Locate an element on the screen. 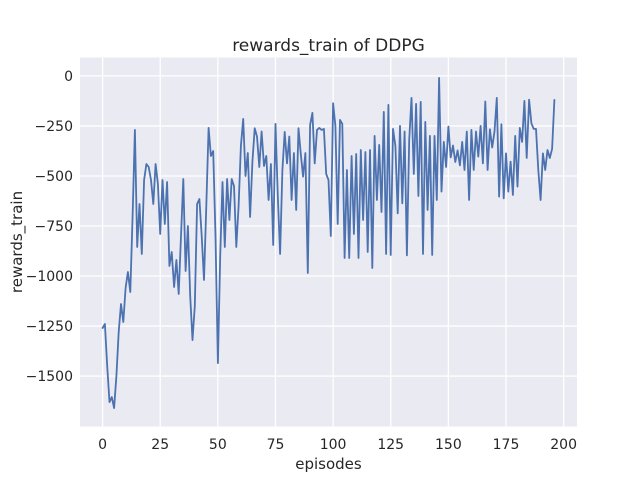  x-tick-label: 0 is located at coordinates (102, 445).